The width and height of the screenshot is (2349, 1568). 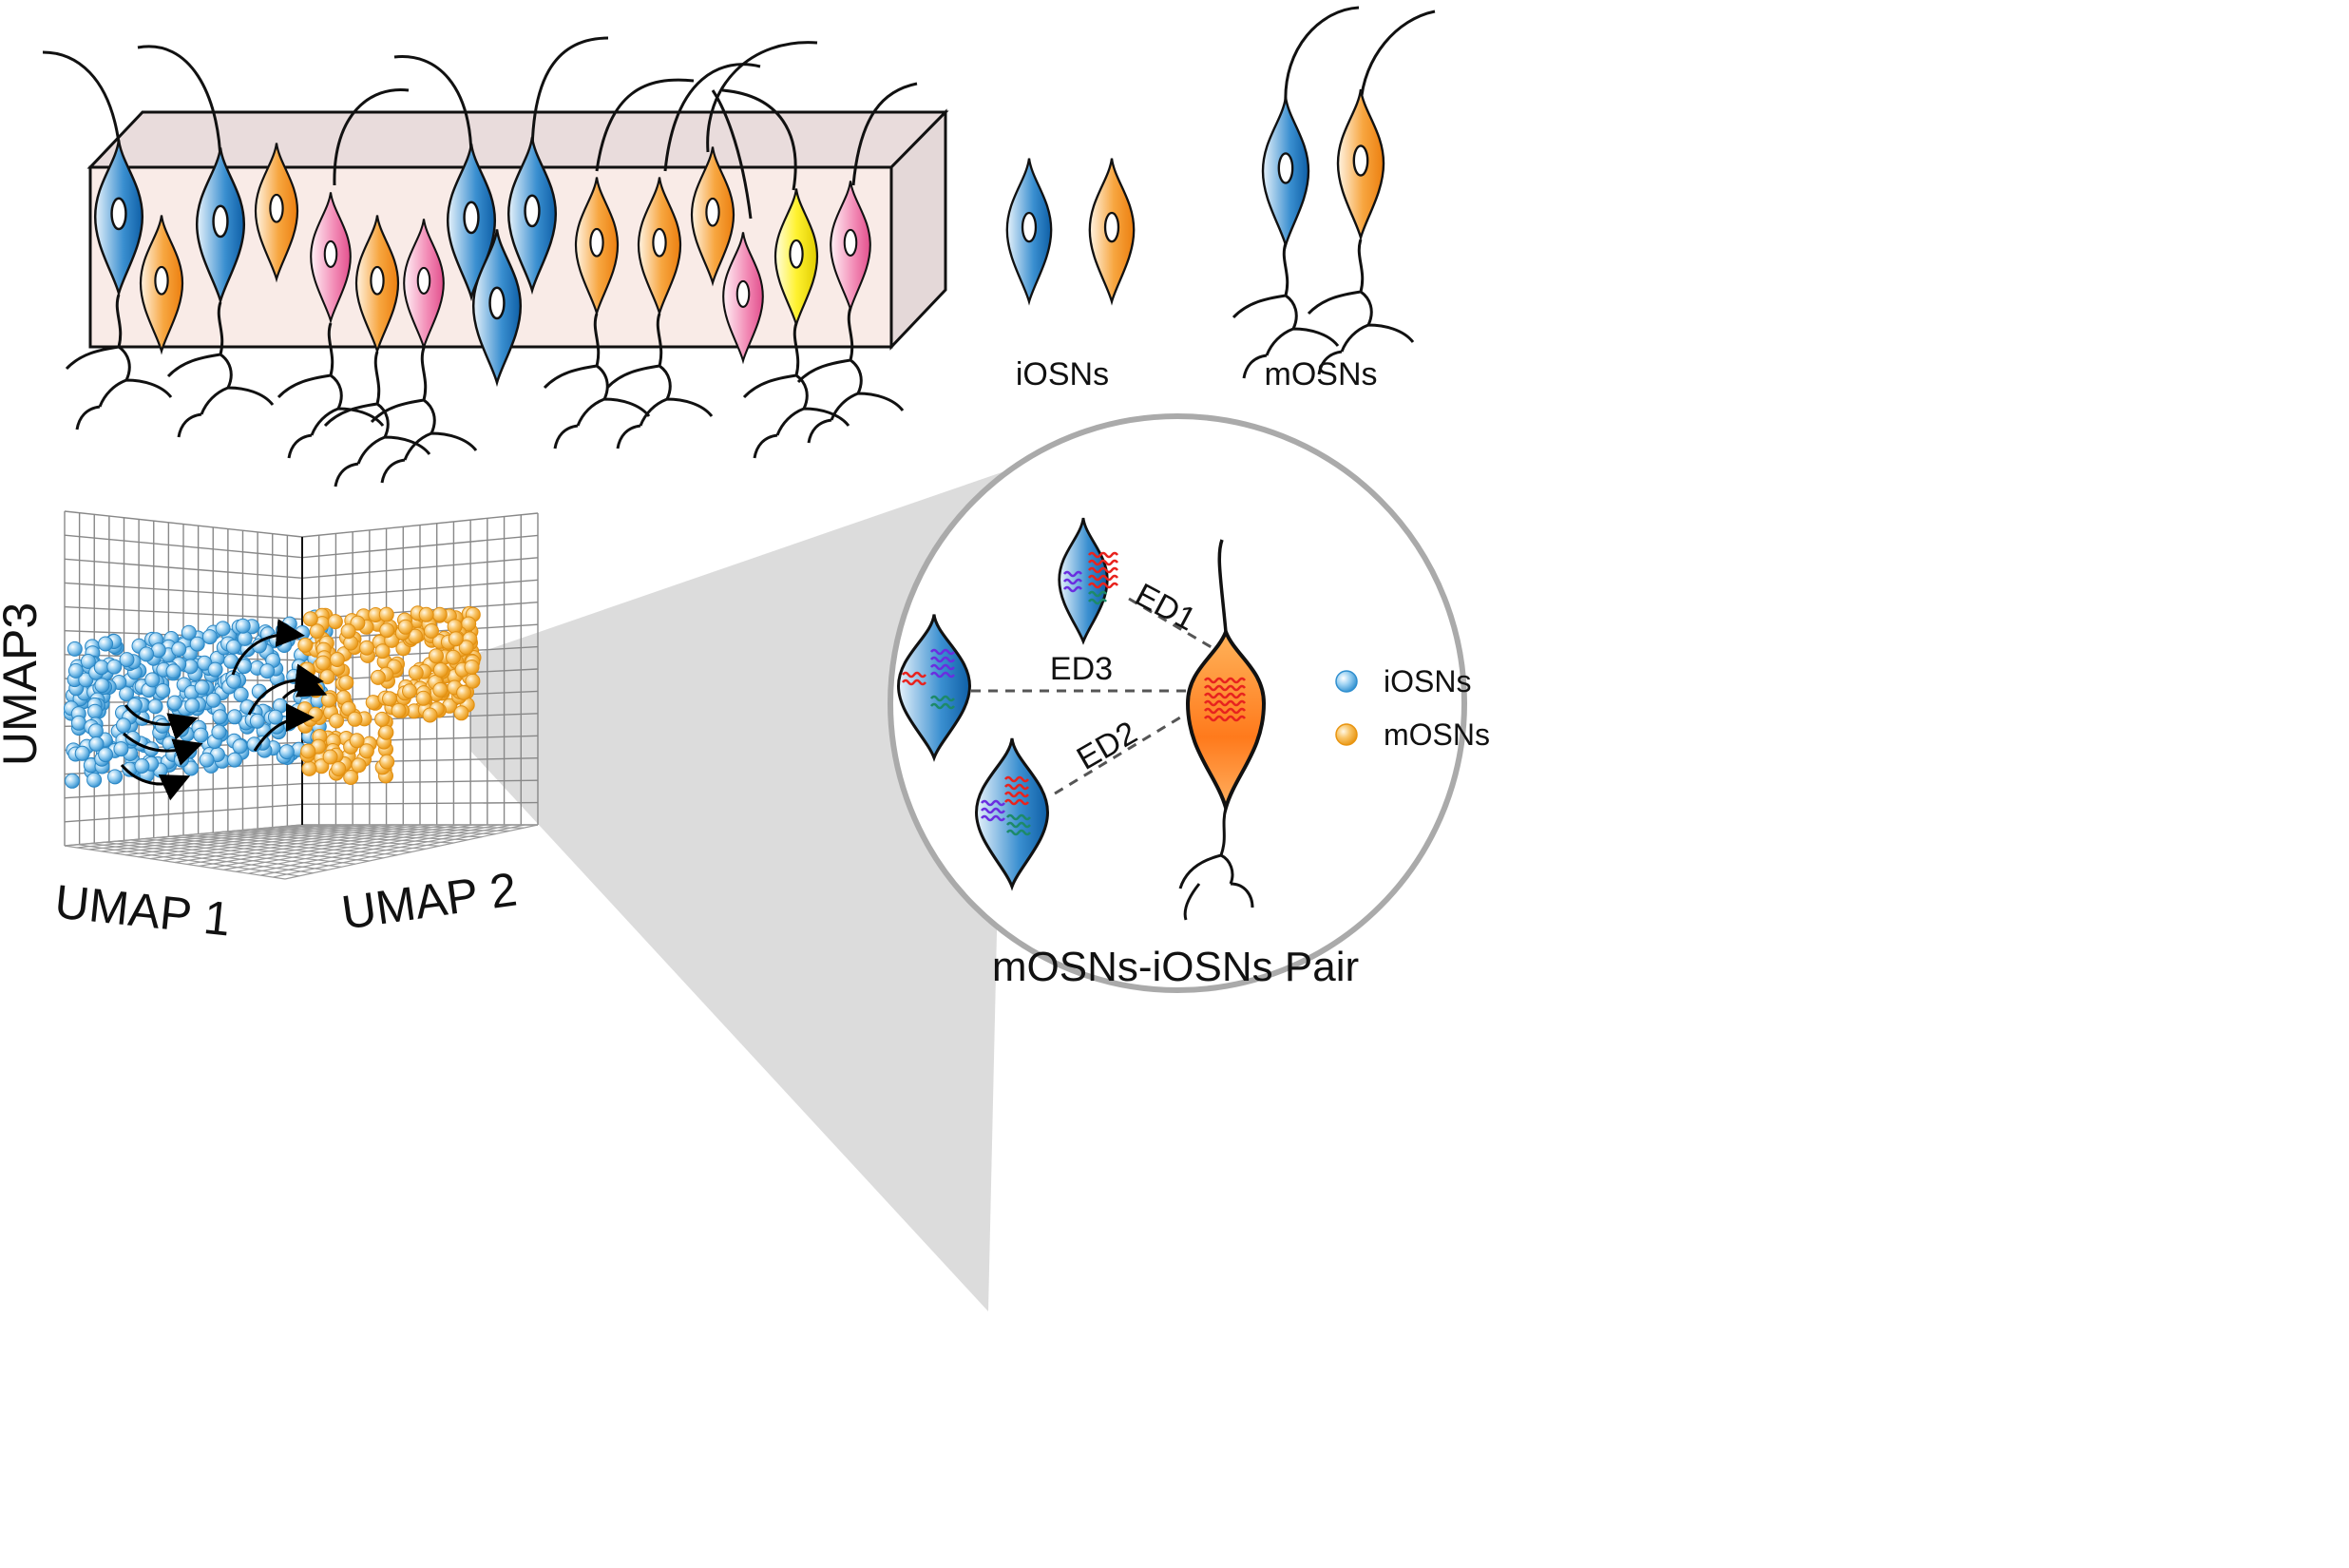 I want to click on transition-arrows, so click(x=224, y=710).